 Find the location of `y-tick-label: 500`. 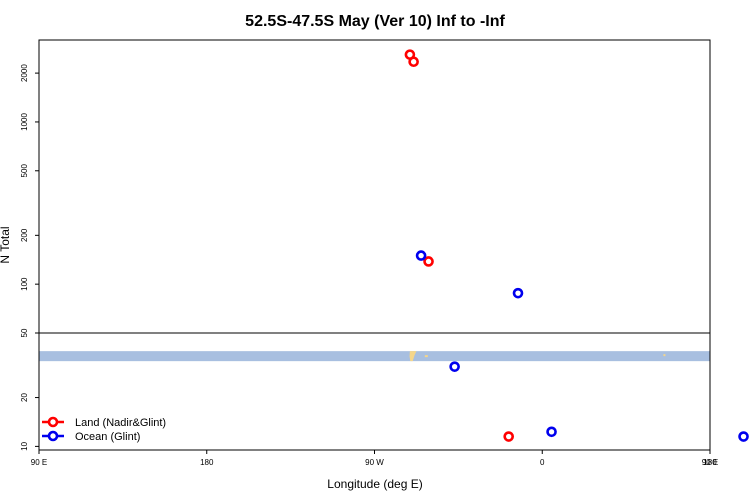

y-tick-label: 500 is located at coordinates (24, 171).